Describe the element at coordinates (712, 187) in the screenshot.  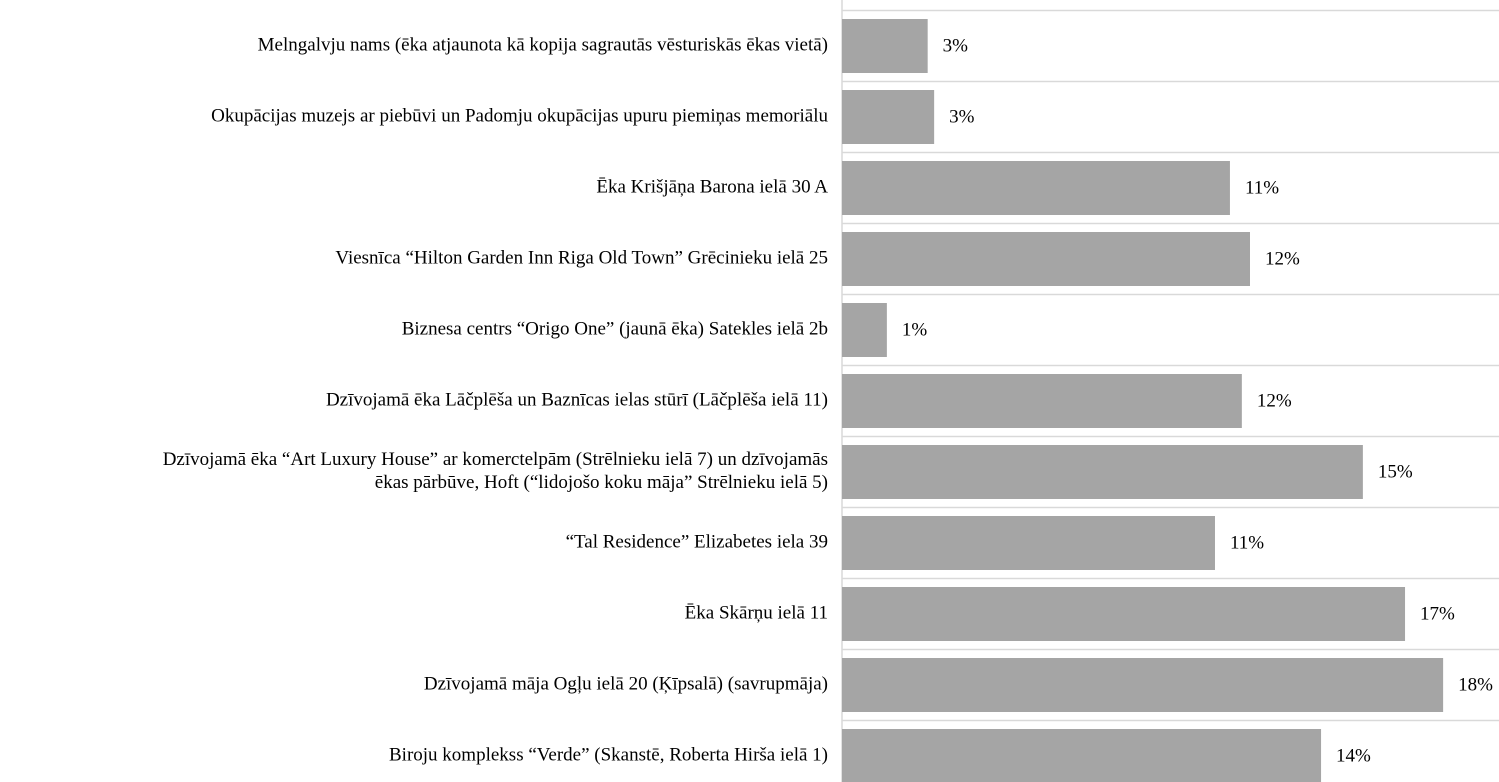
I see `category-label: Ēka Krišjāņa Barona ielā 30 A` at that location.